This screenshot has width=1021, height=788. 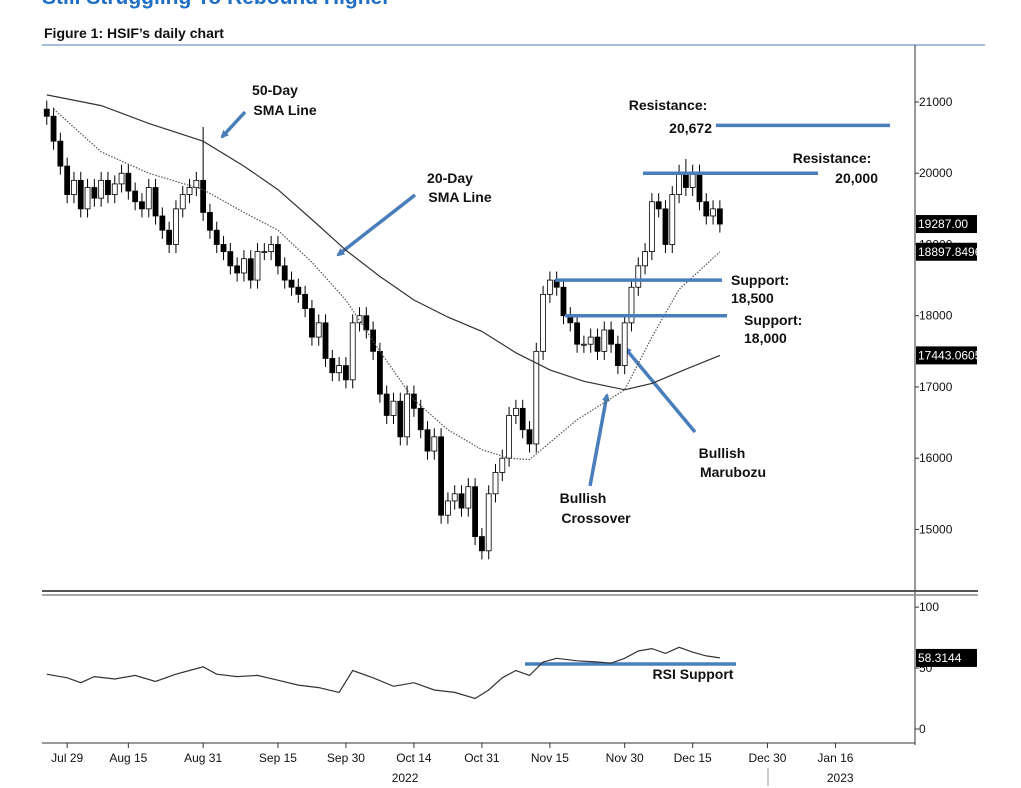 I want to click on x-tick-label: Sep 30, so click(x=346, y=758).